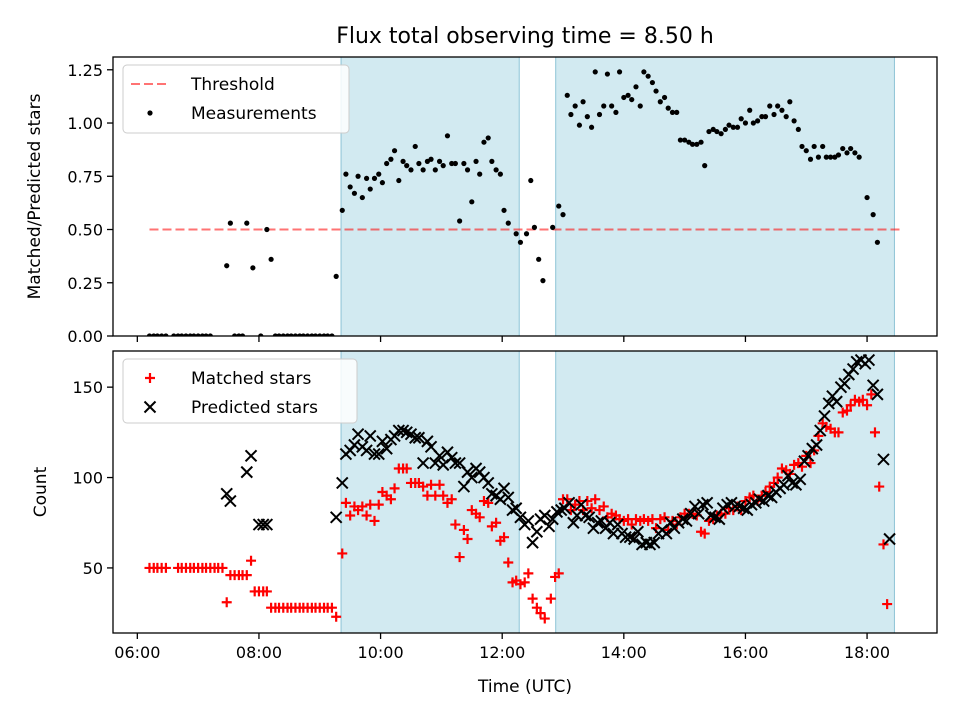 The image size is (960, 724). What do you see at coordinates (525, 36) in the screenshot?
I see `chart-title: Flux total observing time = 8.50 h` at bounding box center [525, 36].